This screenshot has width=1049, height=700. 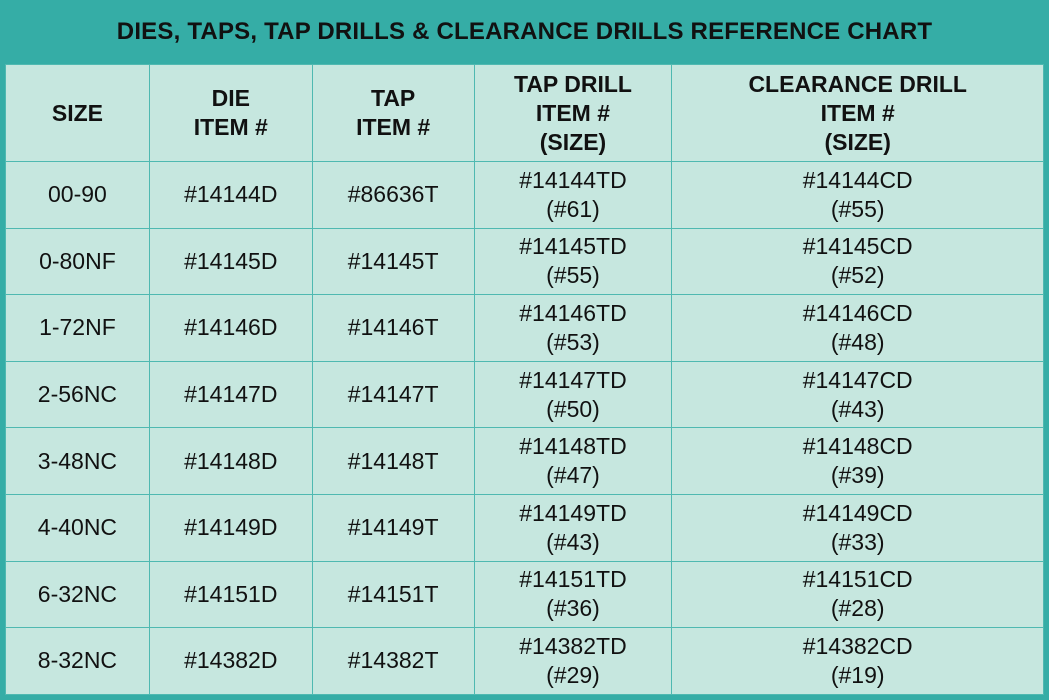 What do you see at coordinates (393, 394) in the screenshot?
I see `tap-item-cell: #14147T` at bounding box center [393, 394].